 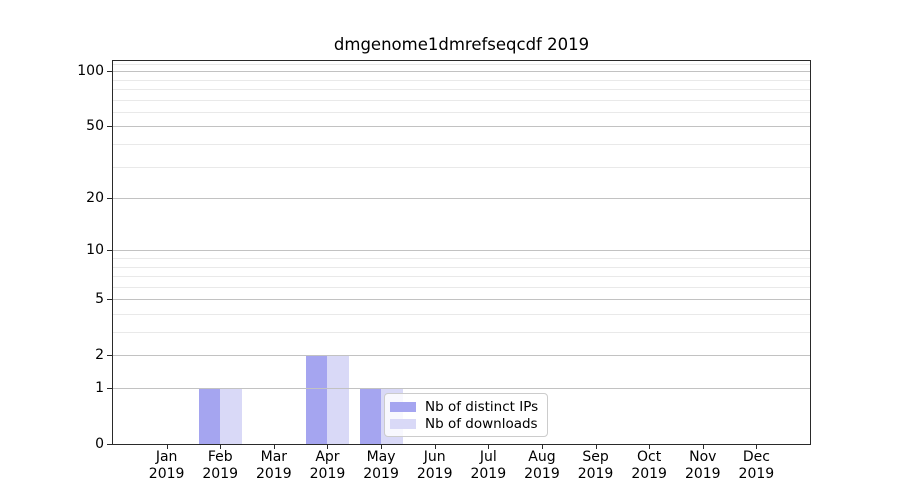 I want to click on legend: Nb of distinct IPs Nb of downloads, so click(x=466, y=415).